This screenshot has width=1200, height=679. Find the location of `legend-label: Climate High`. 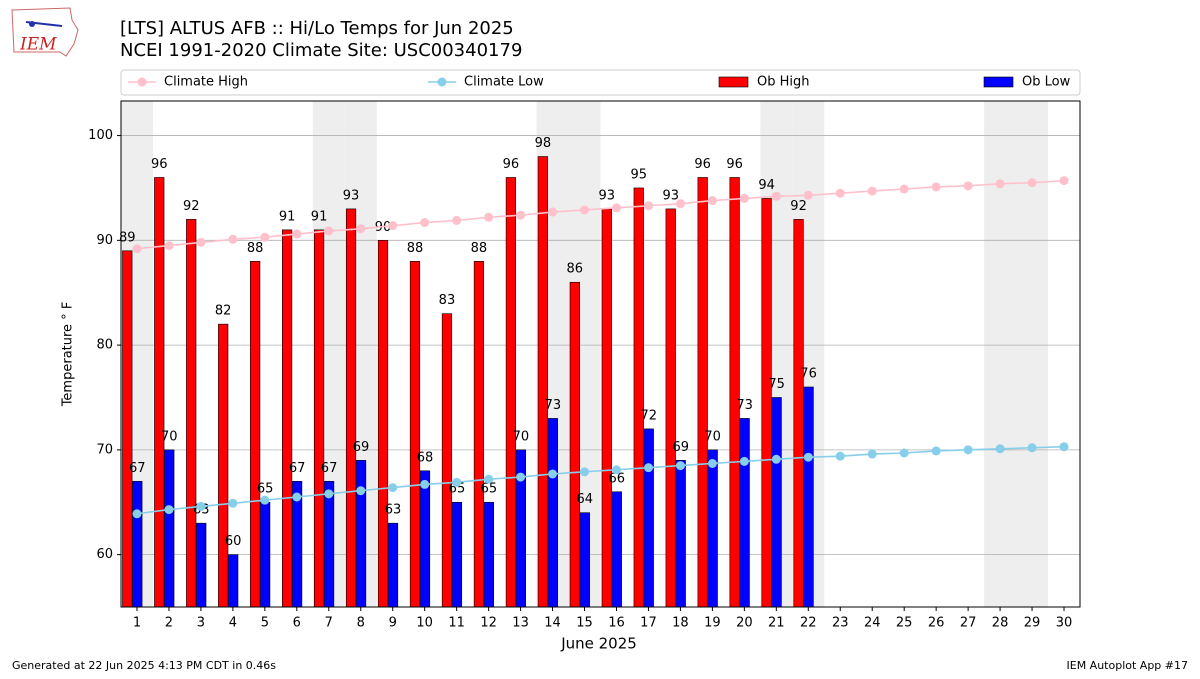

legend-label: Climate High is located at coordinates (206, 82).